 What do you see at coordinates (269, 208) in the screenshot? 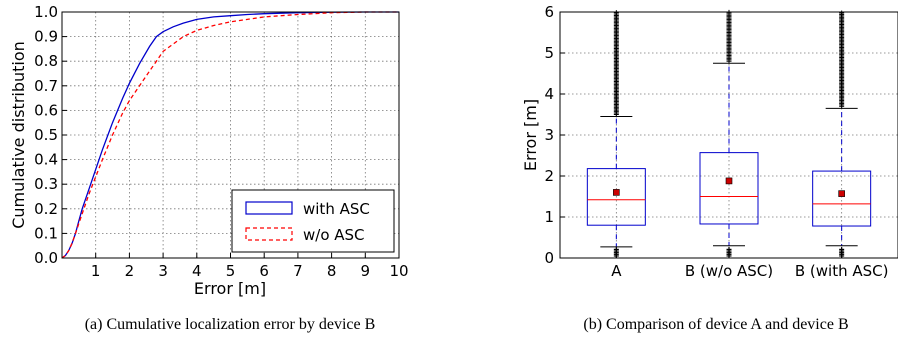
I see `legend-swatch-with-asc` at bounding box center [269, 208].